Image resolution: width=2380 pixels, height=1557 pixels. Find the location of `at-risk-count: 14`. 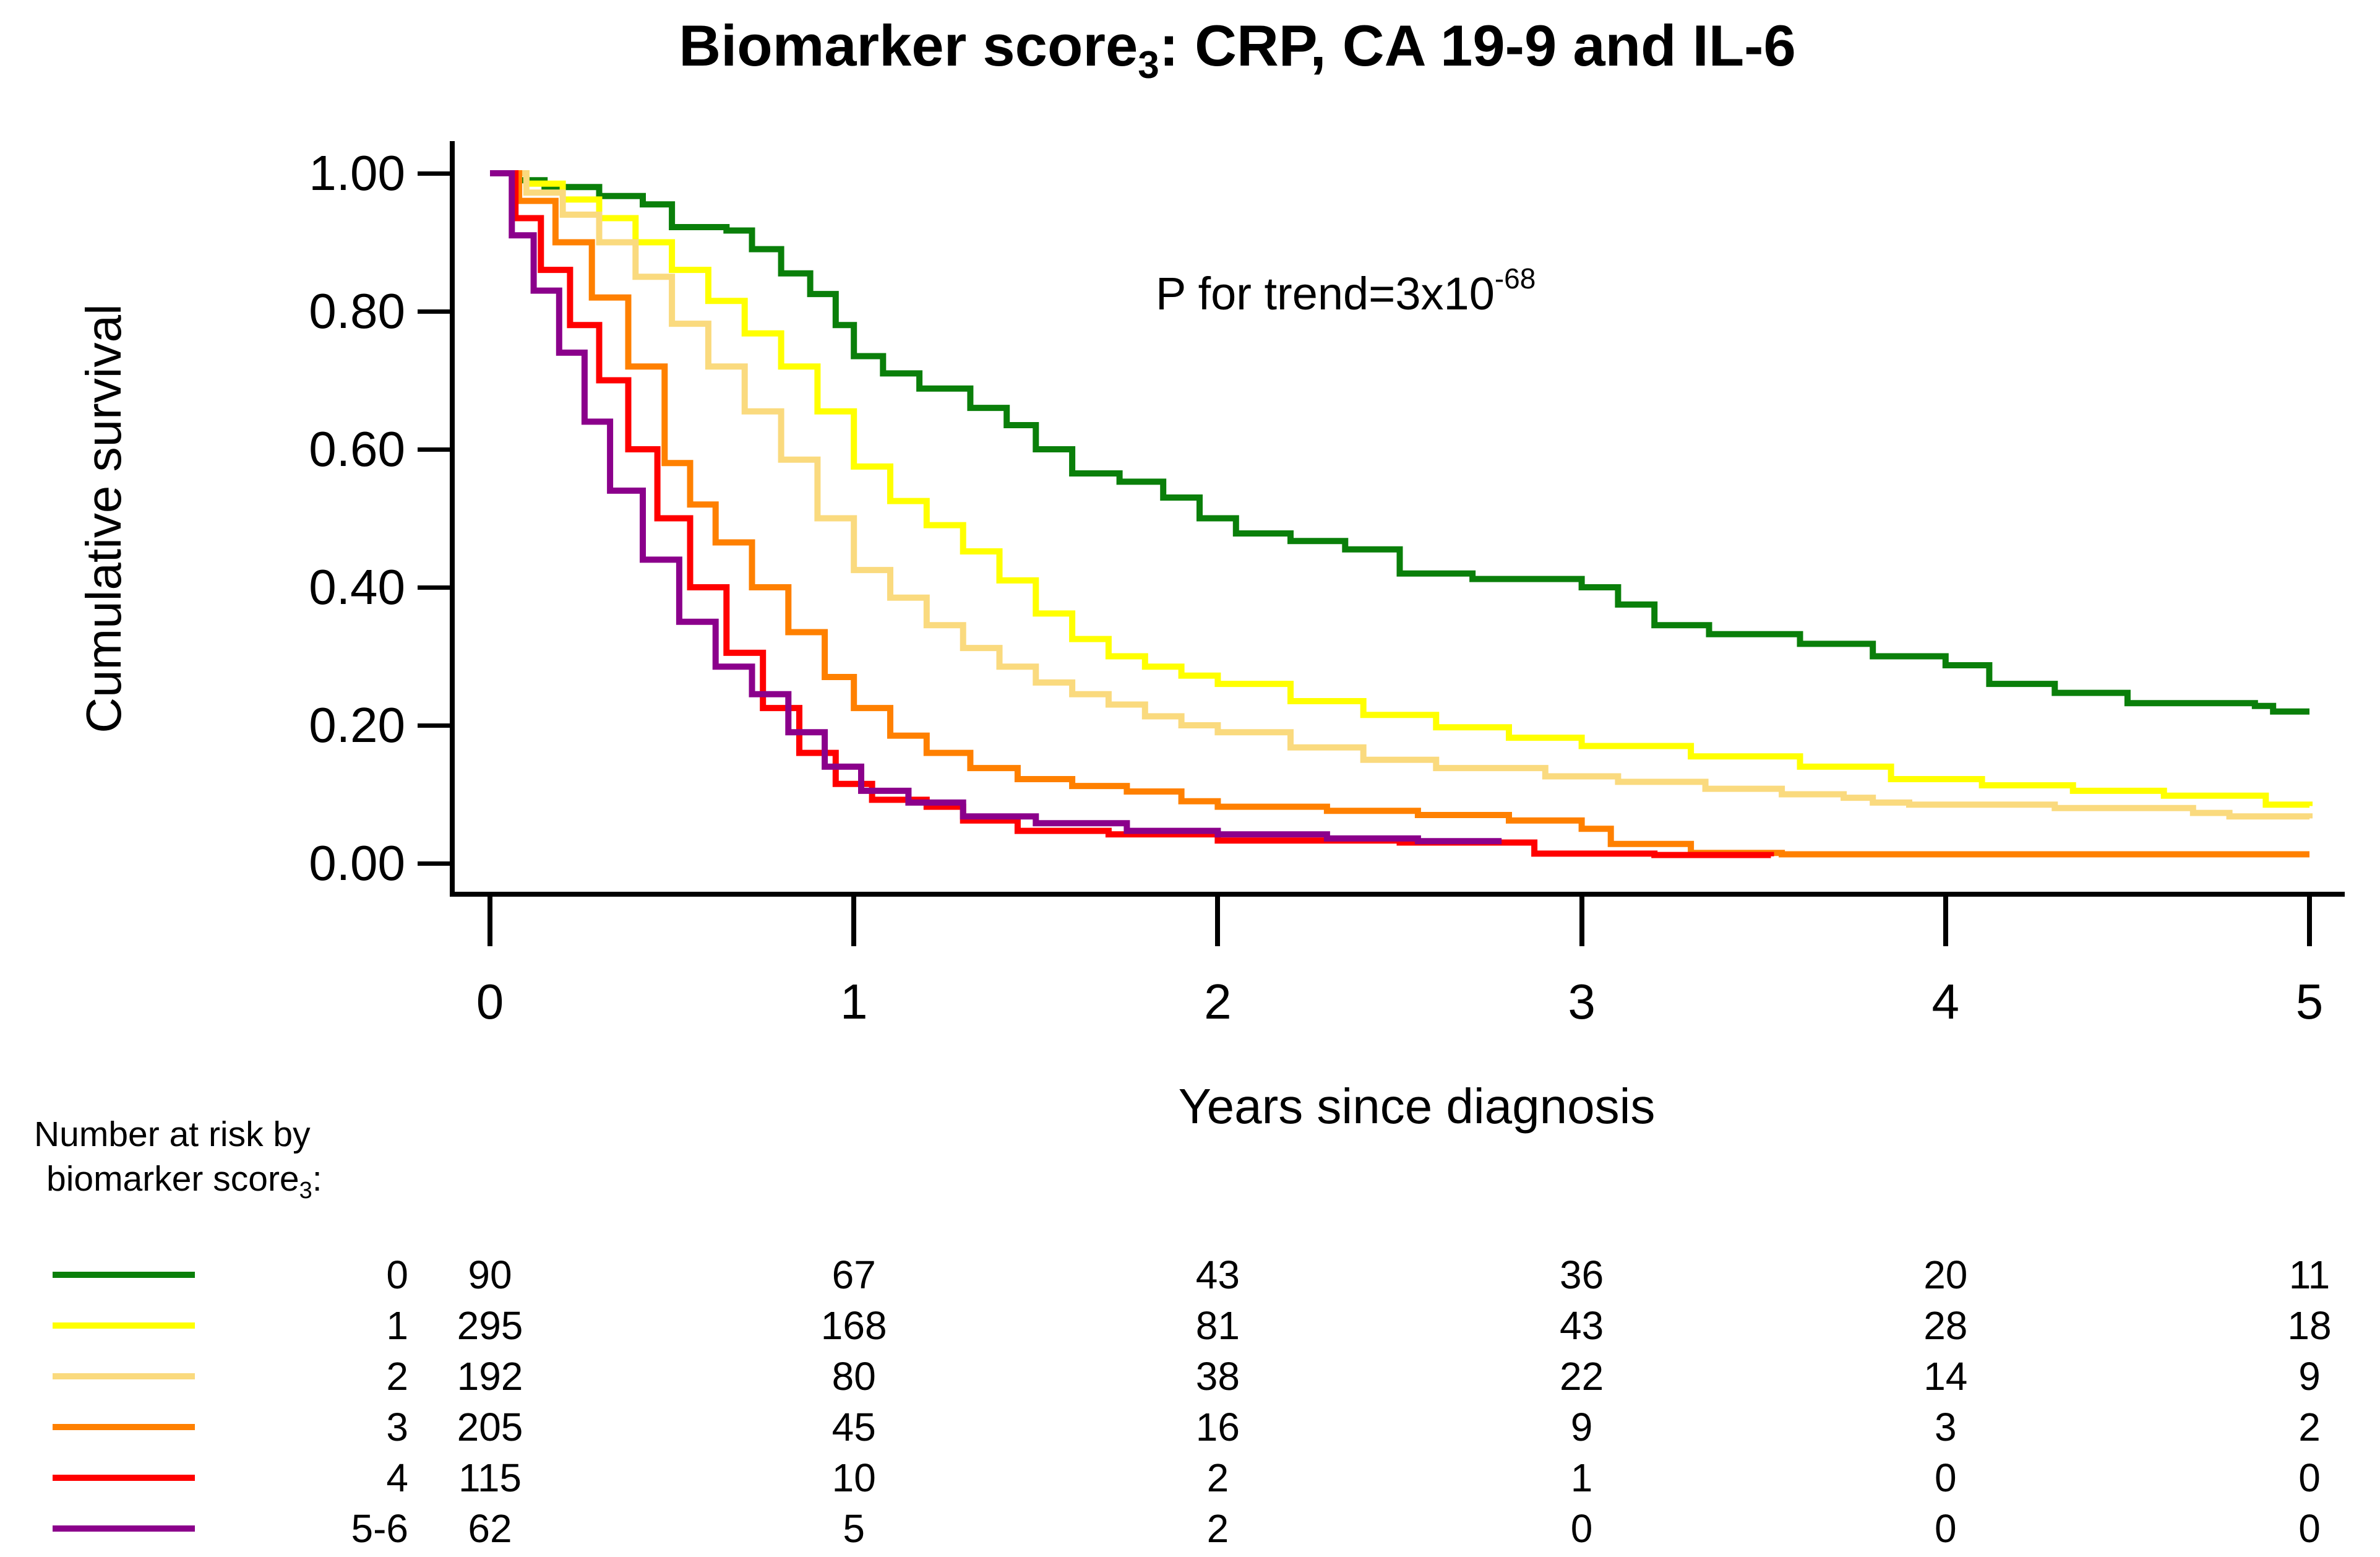

at-risk-count: 14 is located at coordinates (1945, 1376).